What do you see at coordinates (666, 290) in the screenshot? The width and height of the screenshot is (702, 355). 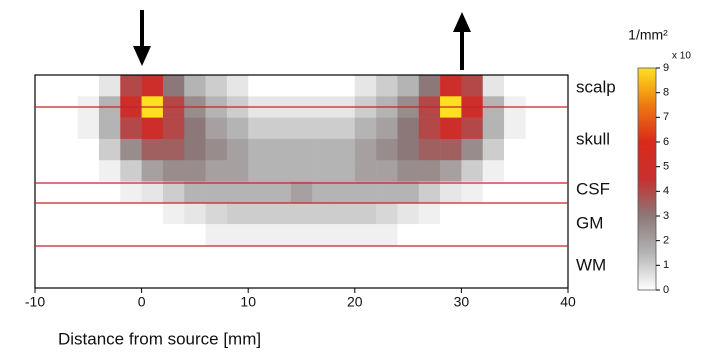 I see `colorbar-tick-label: 0` at bounding box center [666, 290].